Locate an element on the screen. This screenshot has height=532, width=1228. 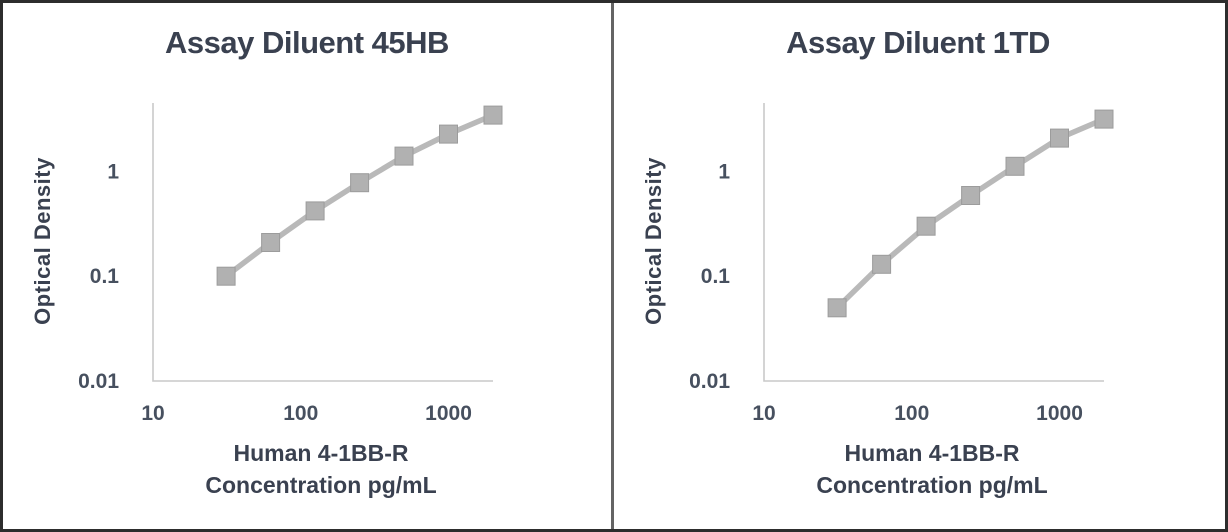
chart-title: Assay Diluent 1TD is located at coordinates (918, 42).